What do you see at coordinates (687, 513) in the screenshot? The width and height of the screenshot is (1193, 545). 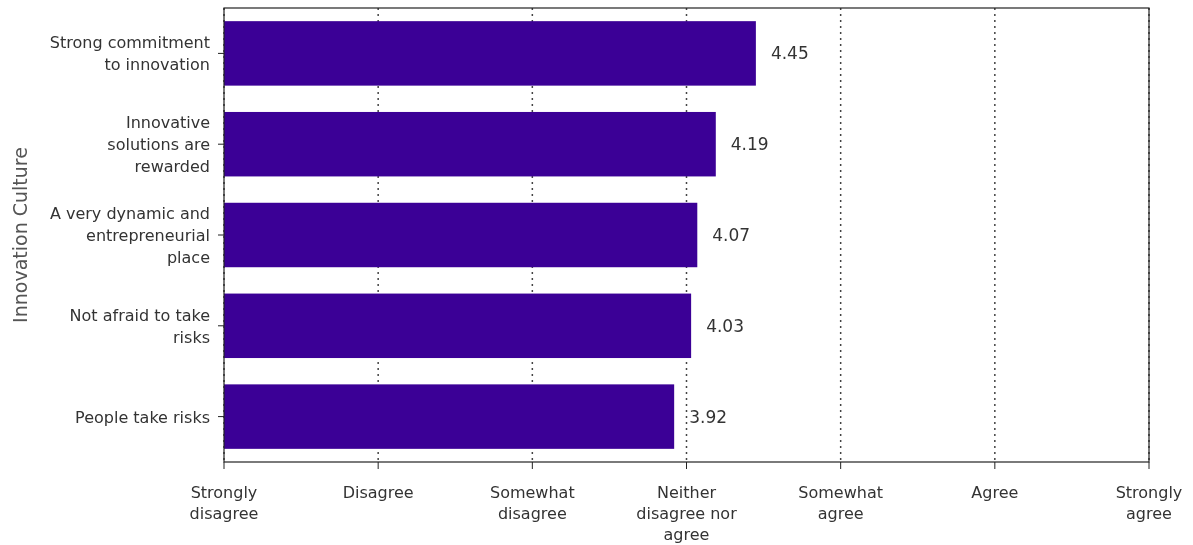 I see `text: Neither disagree nor agree` at bounding box center [687, 513].